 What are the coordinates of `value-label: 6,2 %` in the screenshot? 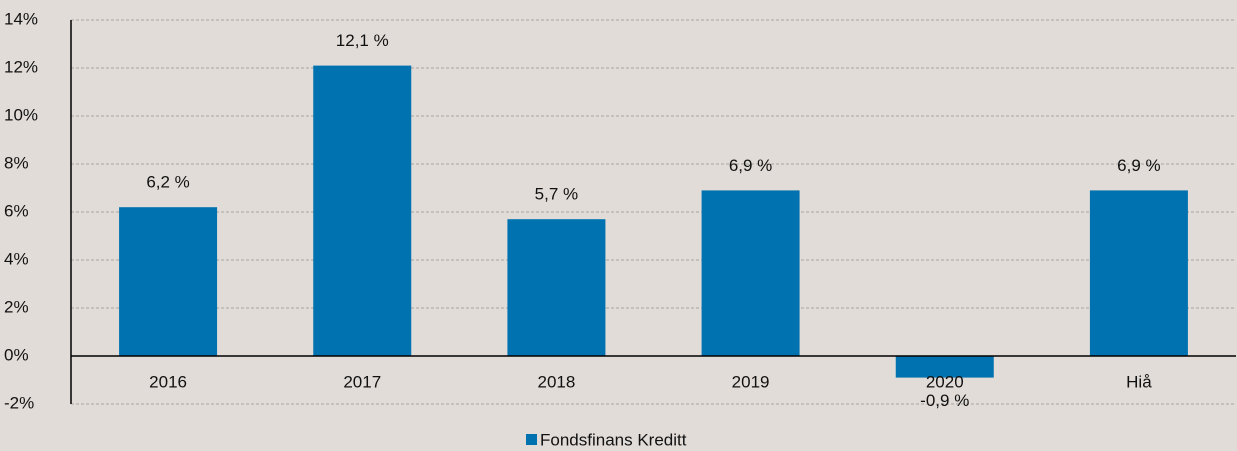 It's located at (167, 182).